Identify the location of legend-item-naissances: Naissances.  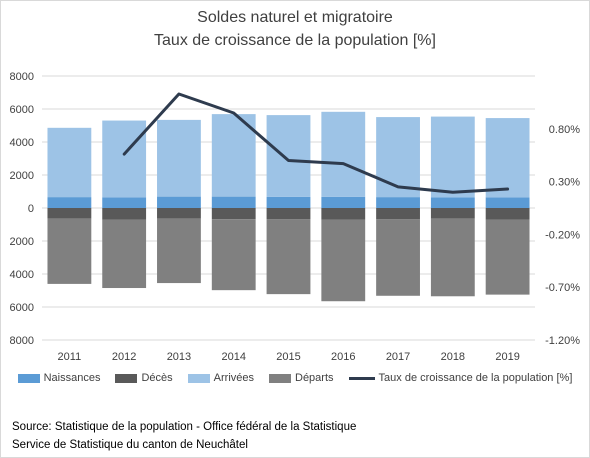
(59, 378).